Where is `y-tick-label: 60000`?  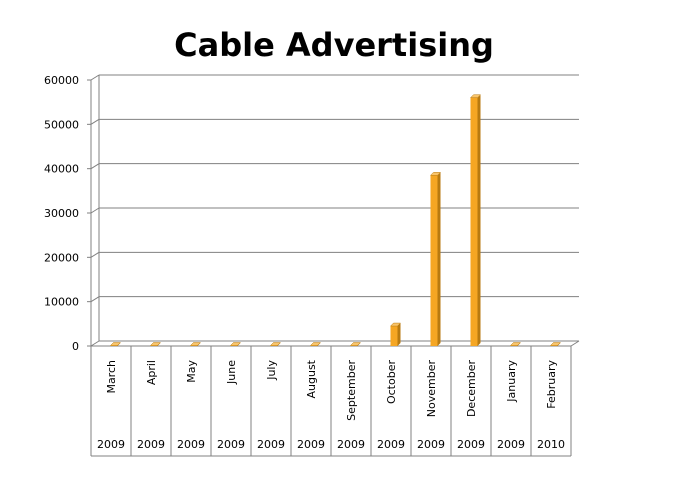 y-tick-label: 60000 is located at coordinates (61, 80).